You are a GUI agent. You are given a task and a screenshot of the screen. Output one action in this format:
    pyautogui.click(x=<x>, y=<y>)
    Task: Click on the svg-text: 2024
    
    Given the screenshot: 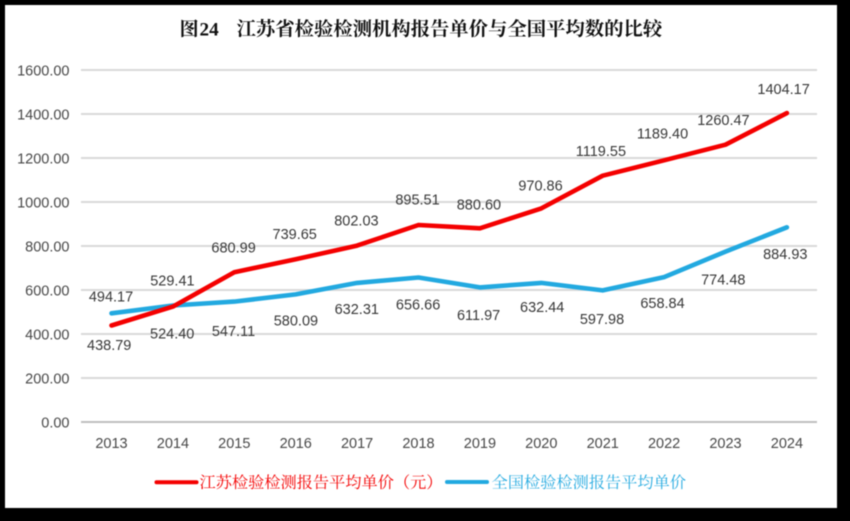 What is the action you would take?
    pyautogui.click(x=787, y=444)
    